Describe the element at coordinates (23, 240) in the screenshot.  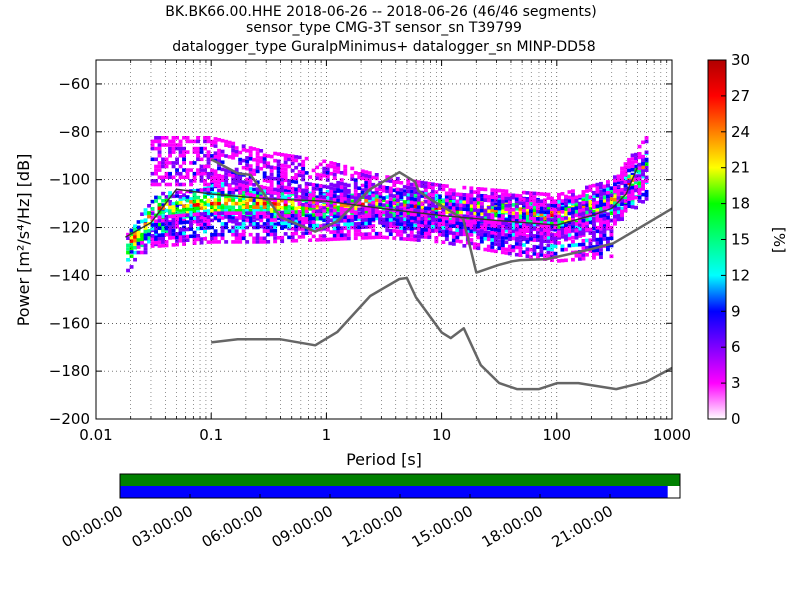
I see `y-axis-label: Power [m²/s⁴/Hz] [dB]` at that location.